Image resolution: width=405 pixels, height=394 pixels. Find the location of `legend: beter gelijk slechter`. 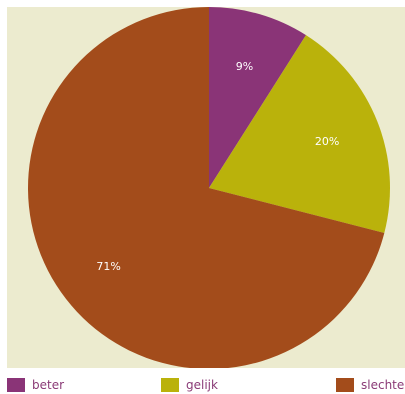

legend: beter gelijk slechter is located at coordinates (202, 384).